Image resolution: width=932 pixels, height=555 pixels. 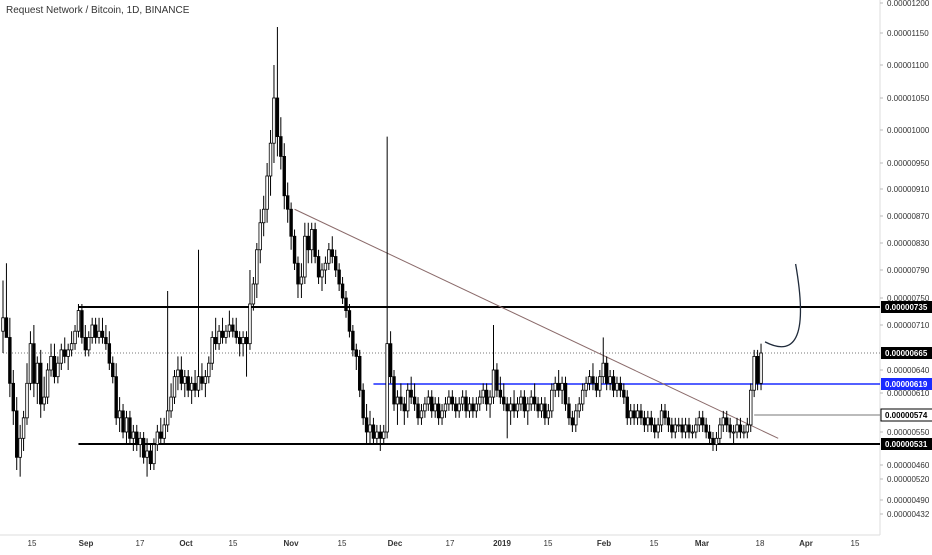 What do you see at coordinates (908, 130) in the screenshot?
I see `y-tick-label: 0.00001000` at bounding box center [908, 130].